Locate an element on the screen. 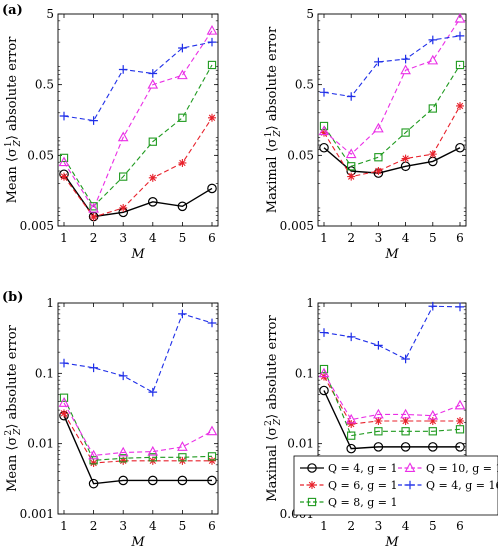 This screenshot has width=498, height=547. x-tick-label: 4 is located at coordinates (153, 238).